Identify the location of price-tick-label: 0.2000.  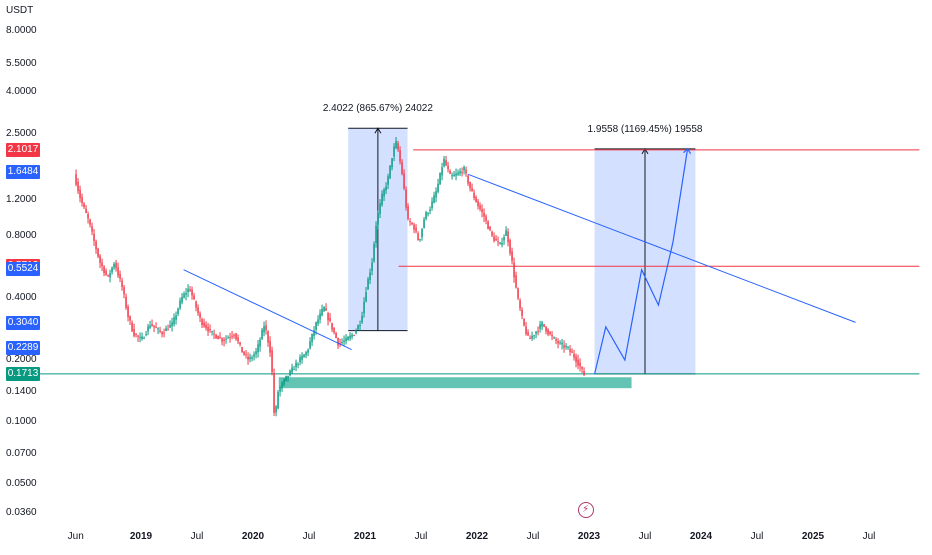
(21, 360).